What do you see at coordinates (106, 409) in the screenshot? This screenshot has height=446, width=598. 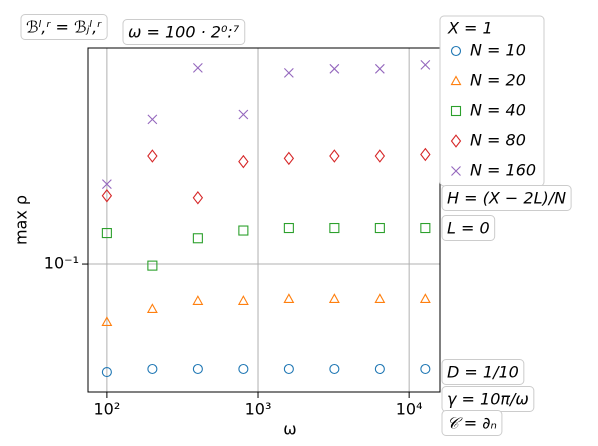 I see `x-tick-label: 10²` at bounding box center [106, 409].